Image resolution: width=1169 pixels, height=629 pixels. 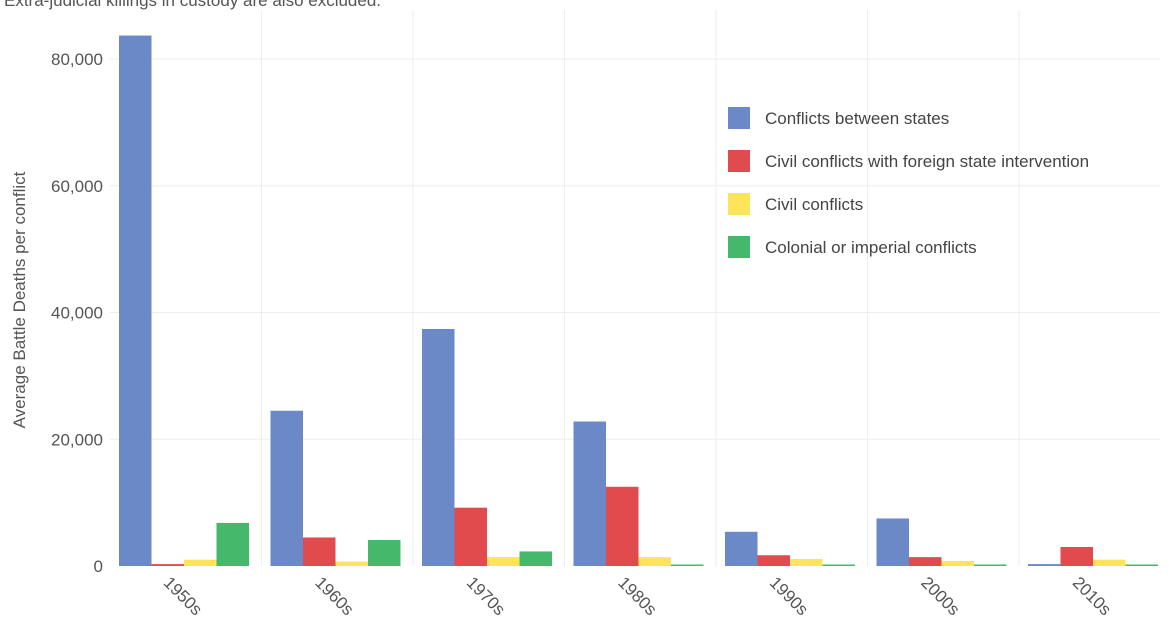 I want to click on y-axis: 0 20,000 40,000 60,000 80,000, so click(x=77, y=313).